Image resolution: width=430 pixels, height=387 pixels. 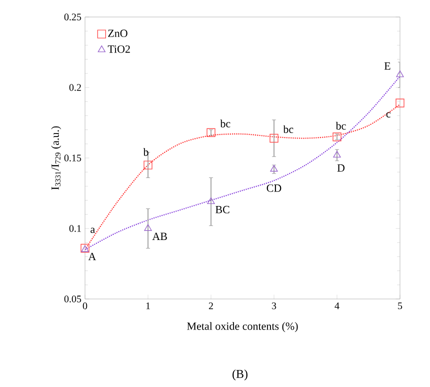 What do you see at coordinates (400, 306) in the screenshot?
I see `x-tick-label: 5` at bounding box center [400, 306].